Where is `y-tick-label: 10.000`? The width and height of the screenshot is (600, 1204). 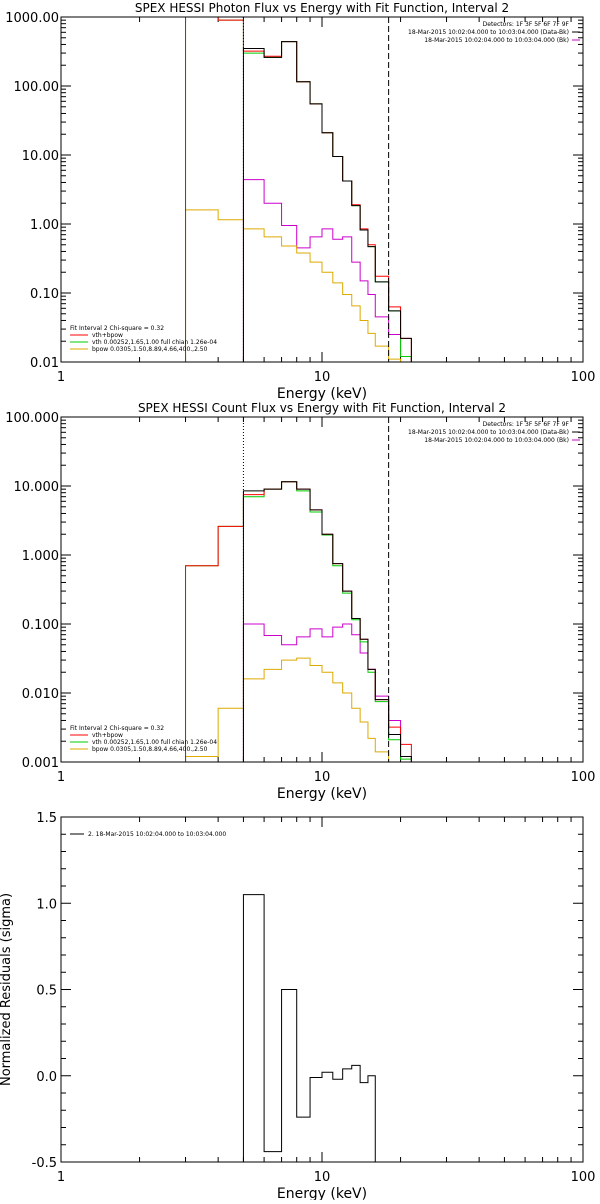 y-tick-label: 10.000 is located at coordinates (37, 487).